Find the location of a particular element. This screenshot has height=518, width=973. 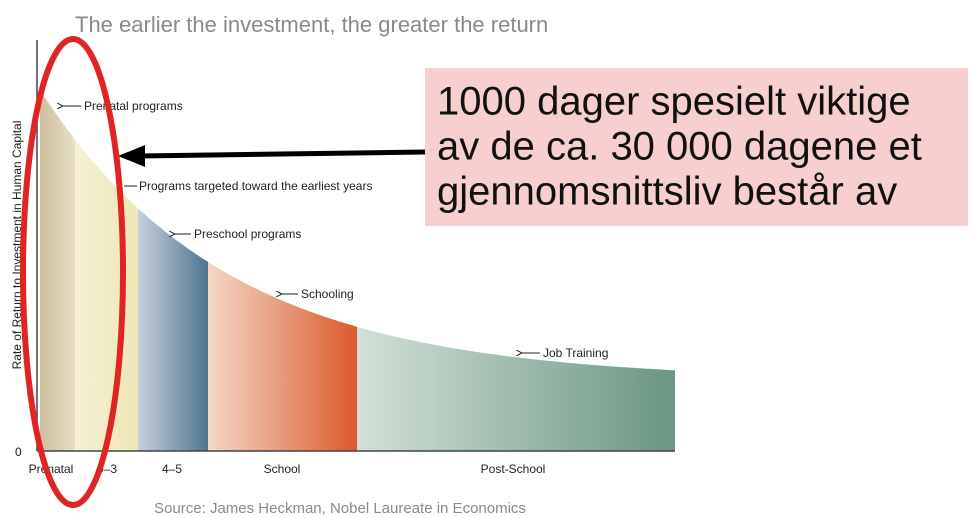

highlight-ellipse is located at coordinates (73, 272).